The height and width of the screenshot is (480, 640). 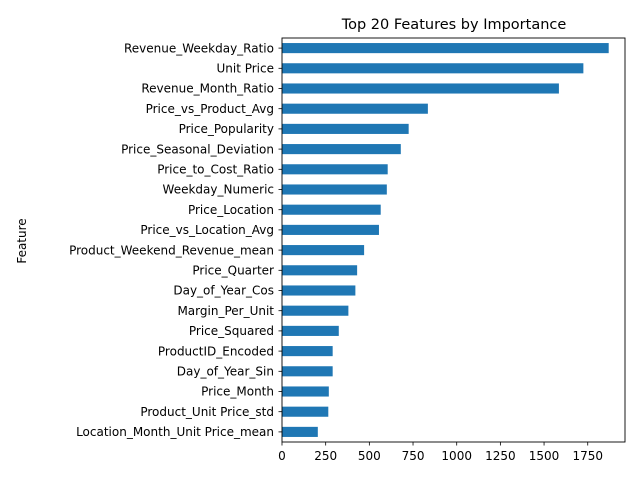 What do you see at coordinates (223, 291) in the screenshot?
I see `y-tick-label: Day_of_Year_Cos` at bounding box center [223, 291].